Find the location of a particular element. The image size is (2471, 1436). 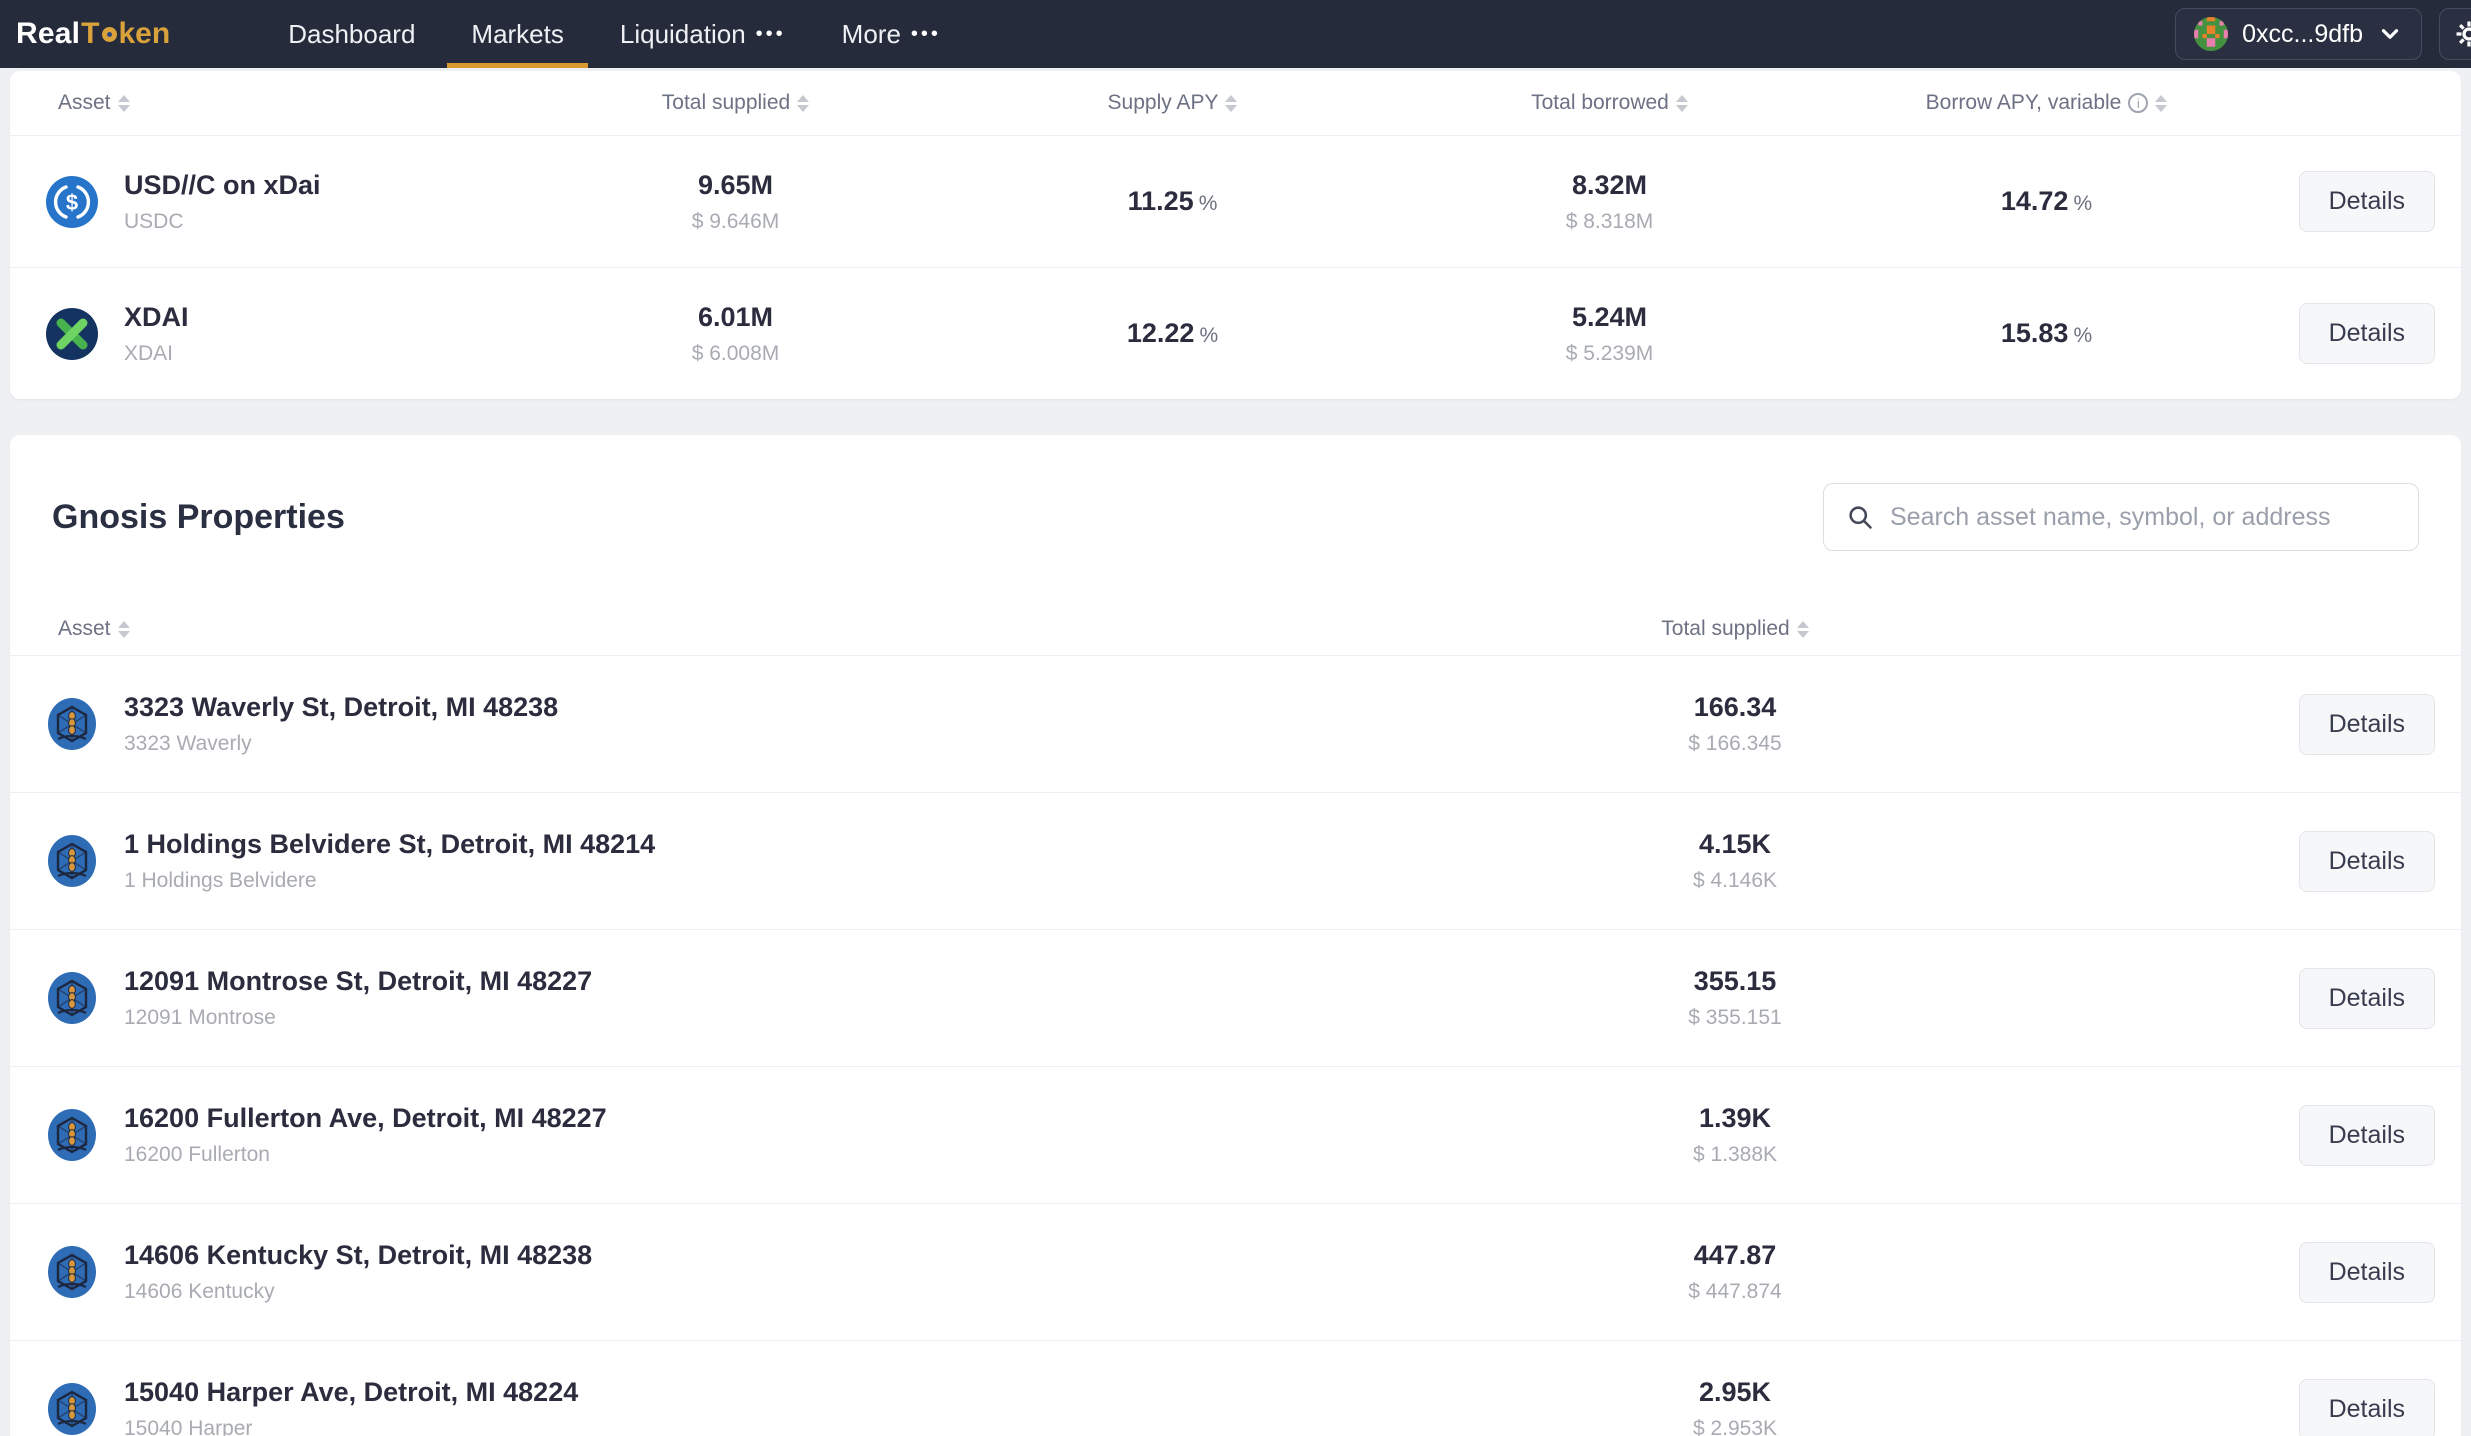

wallet-address: 0xcc...9dfb is located at coordinates (2302, 33).